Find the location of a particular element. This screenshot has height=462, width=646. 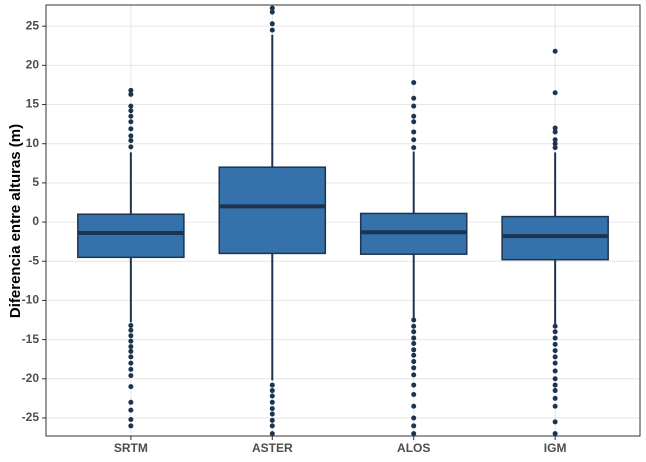

y-tick-label: 10 is located at coordinates (33, 143).